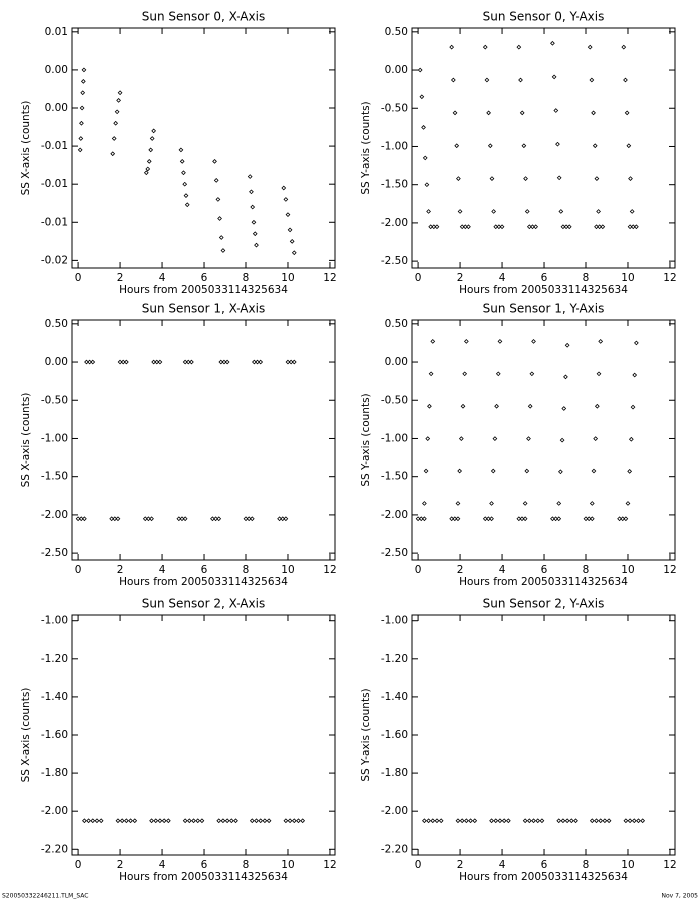 This screenshot has height=900, width=700. What do you see at coordinates (26, 148) in the screenshot?
I see `y-axis-label: SS X-axis (counts)` at bounding box center [26, 148].